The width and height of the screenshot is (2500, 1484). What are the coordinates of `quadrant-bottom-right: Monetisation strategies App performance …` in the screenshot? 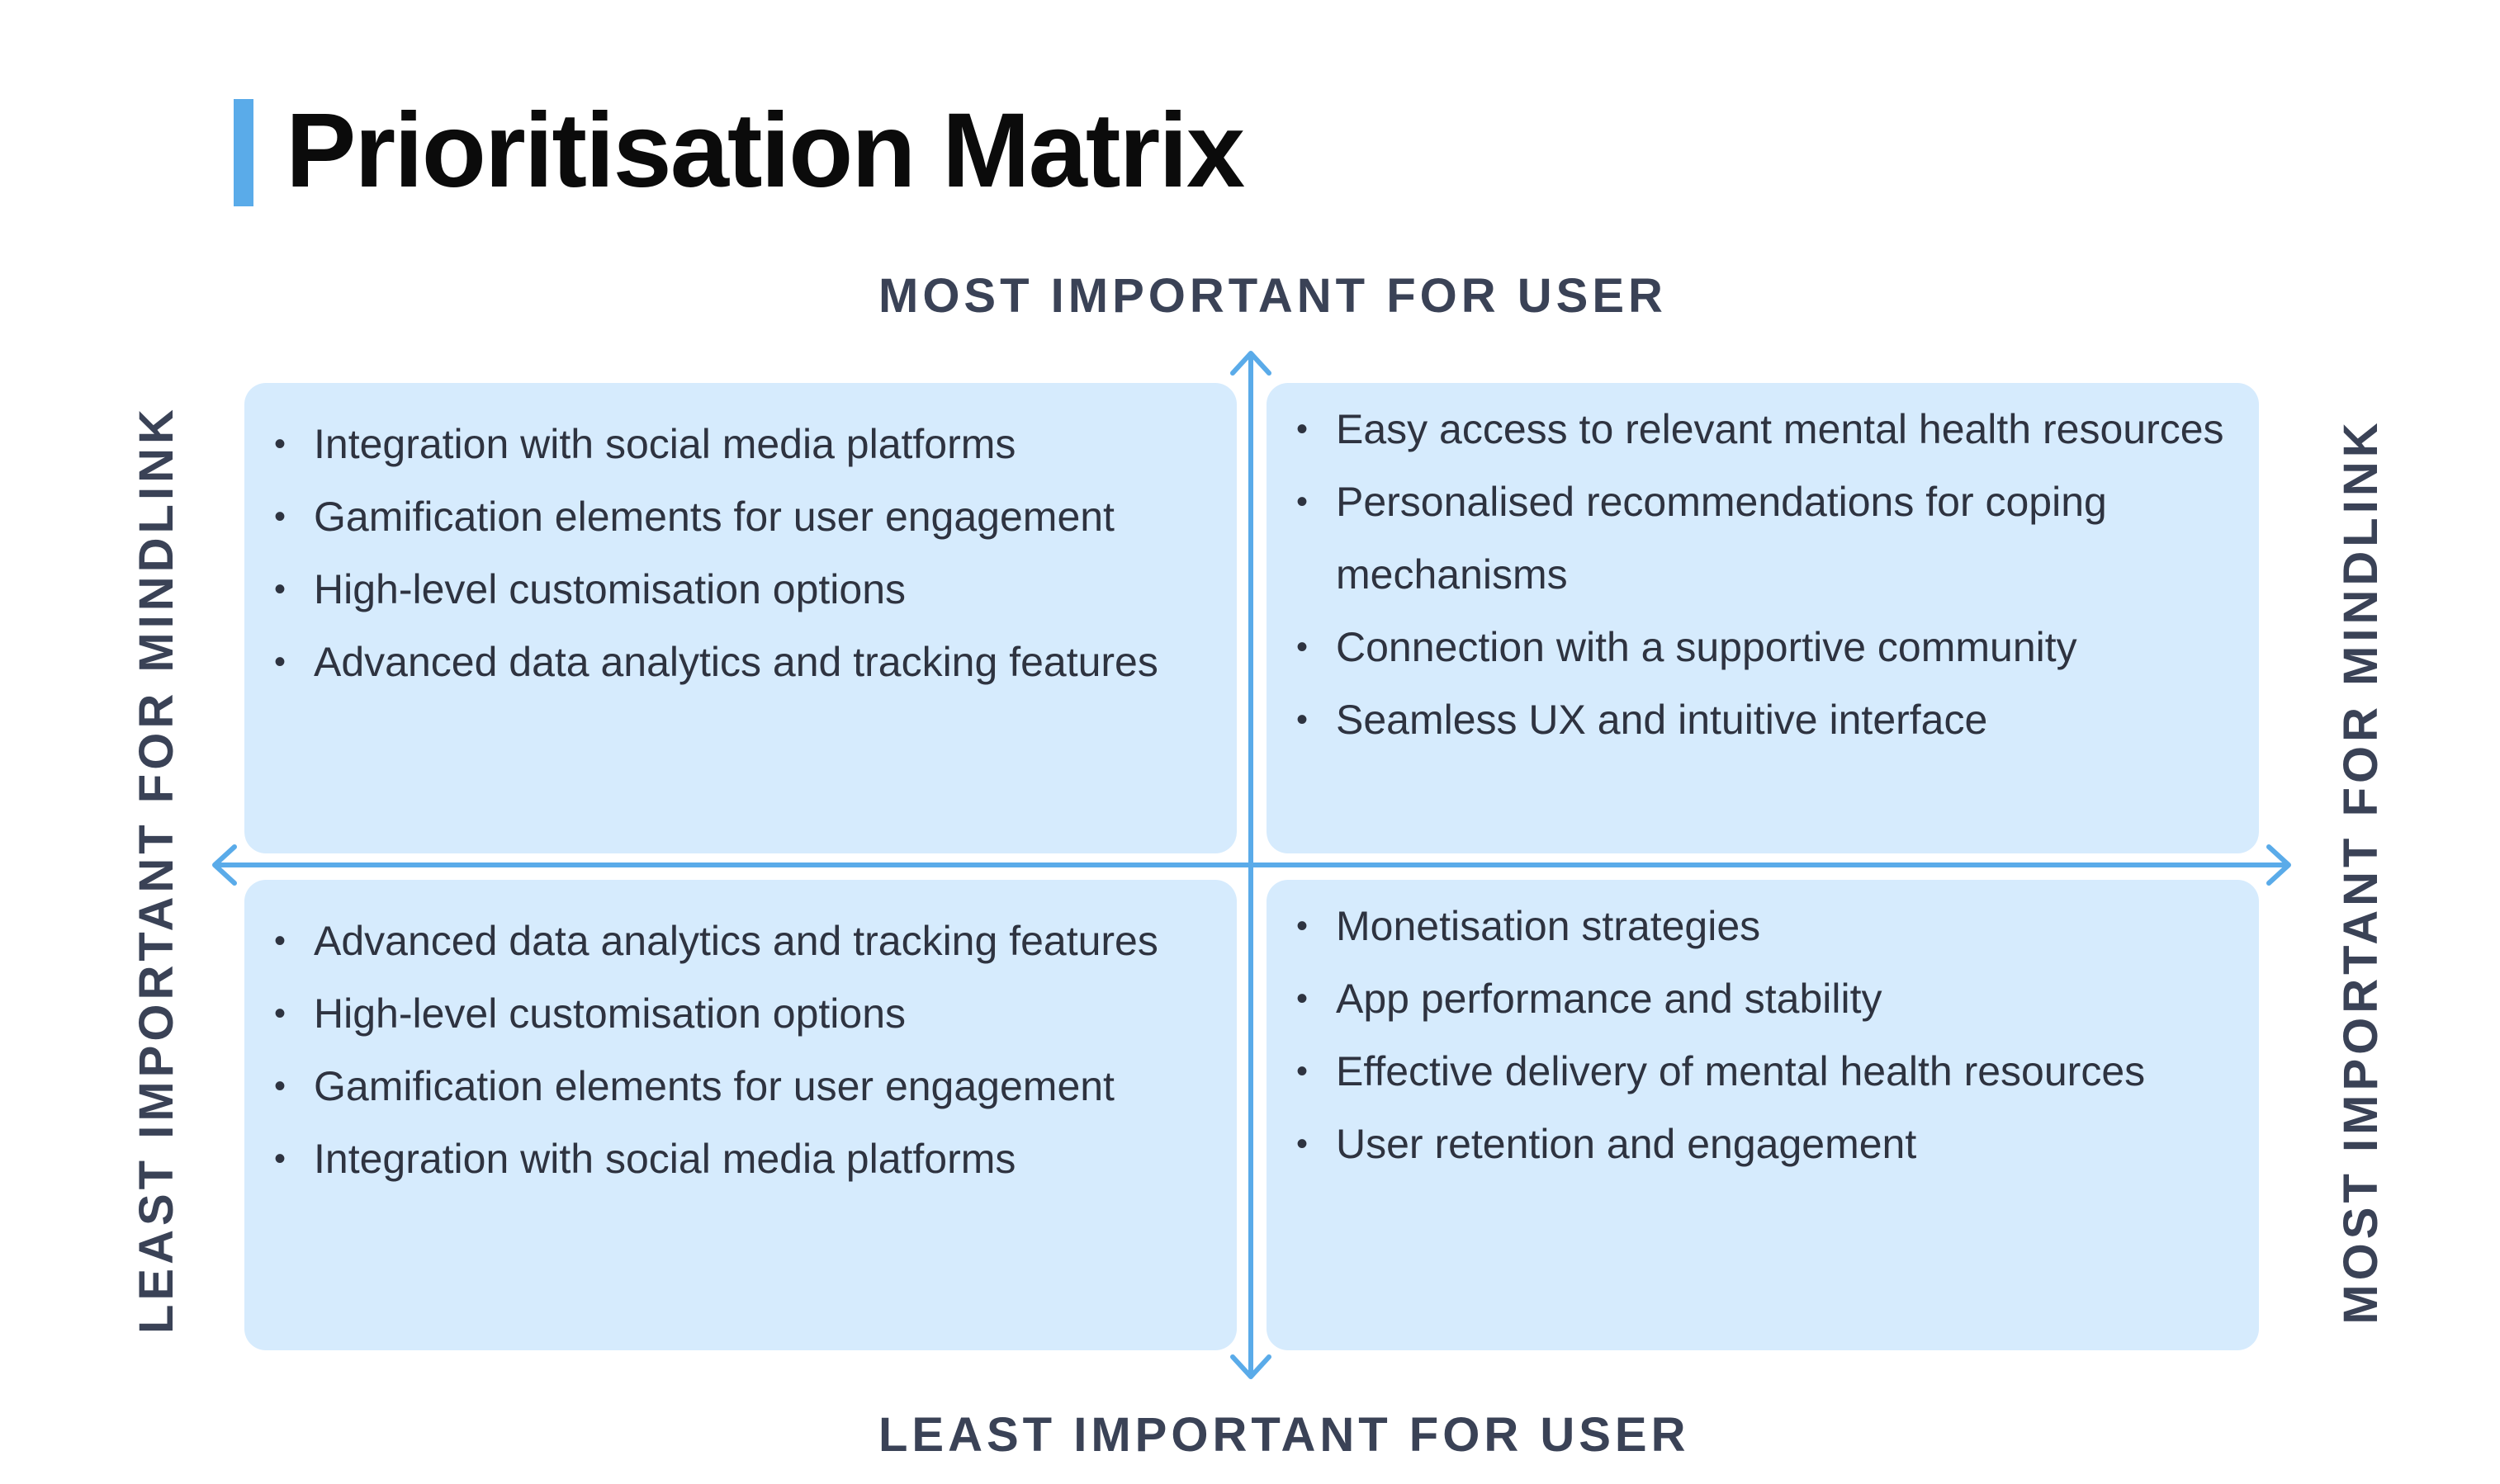 It's located at (1763, 1115).